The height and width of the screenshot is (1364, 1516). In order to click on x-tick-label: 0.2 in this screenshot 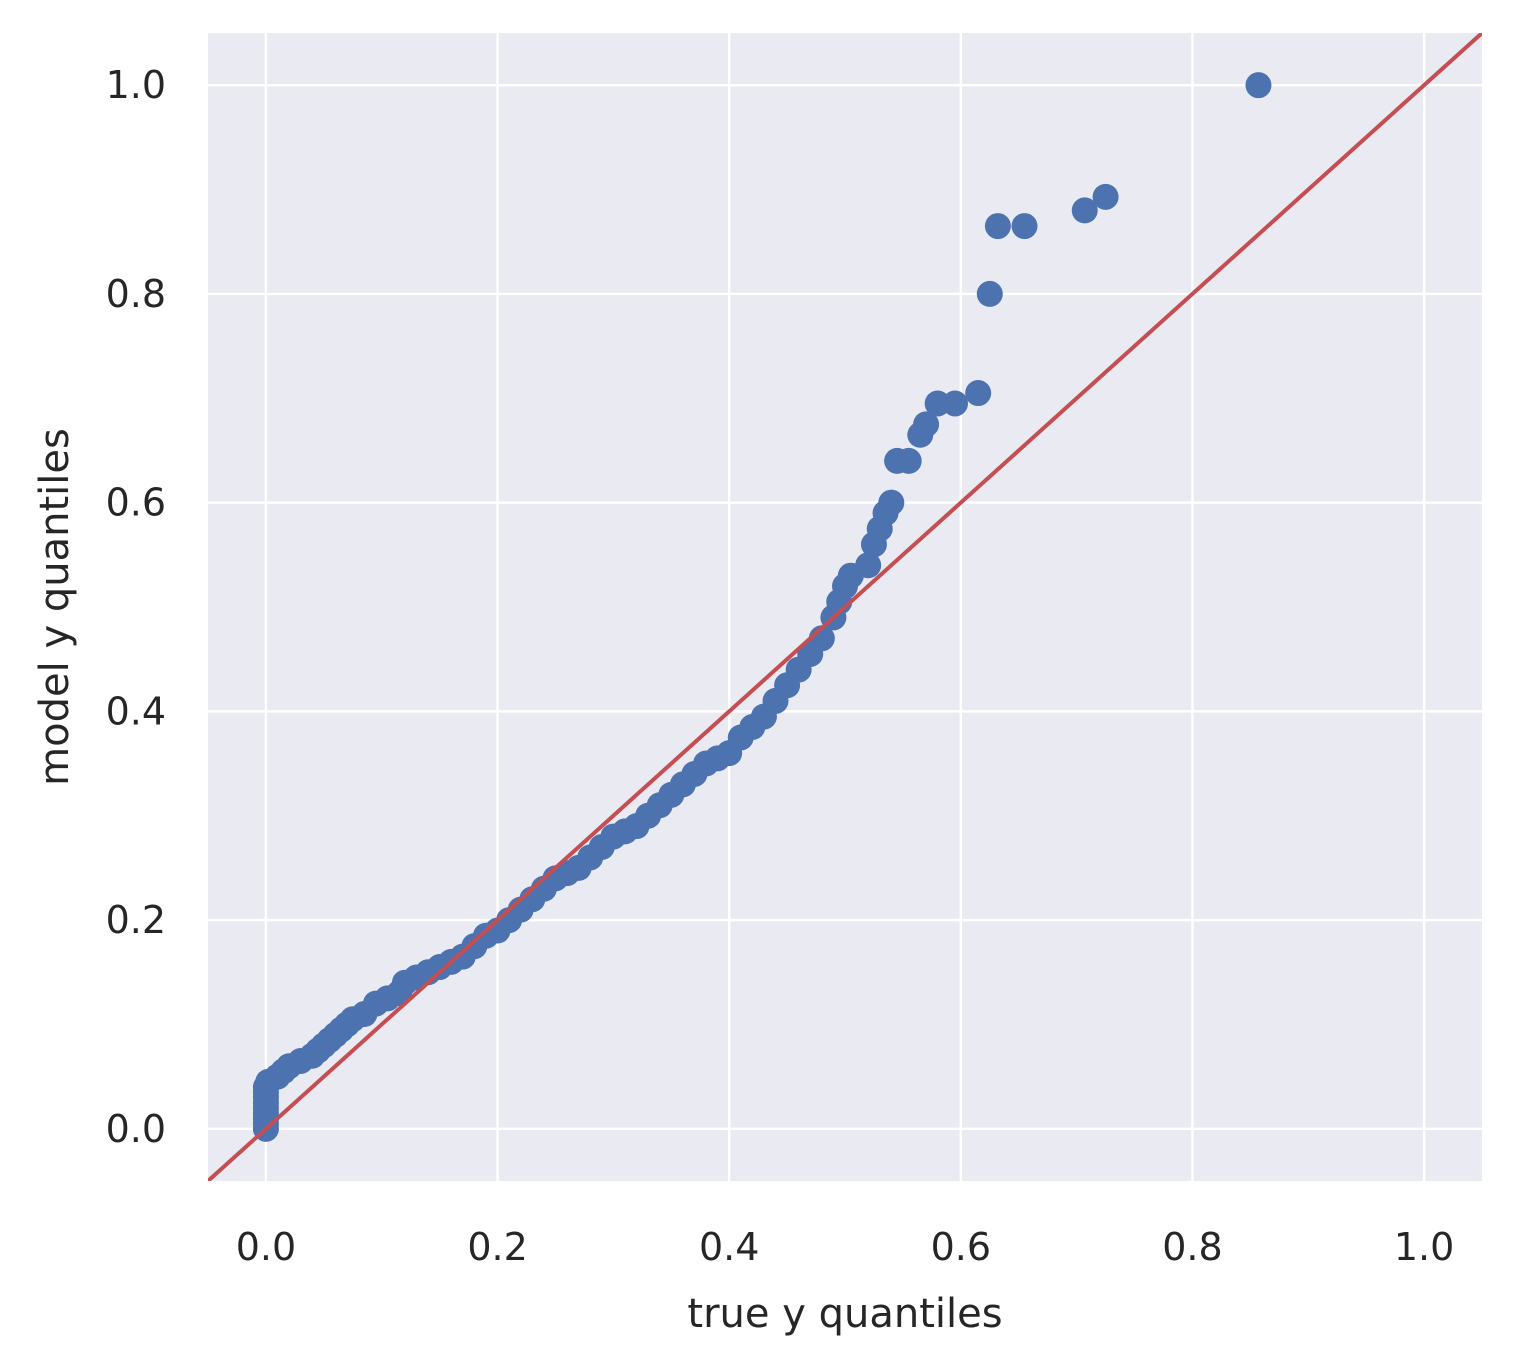, I will do `click(497, 1247)`.